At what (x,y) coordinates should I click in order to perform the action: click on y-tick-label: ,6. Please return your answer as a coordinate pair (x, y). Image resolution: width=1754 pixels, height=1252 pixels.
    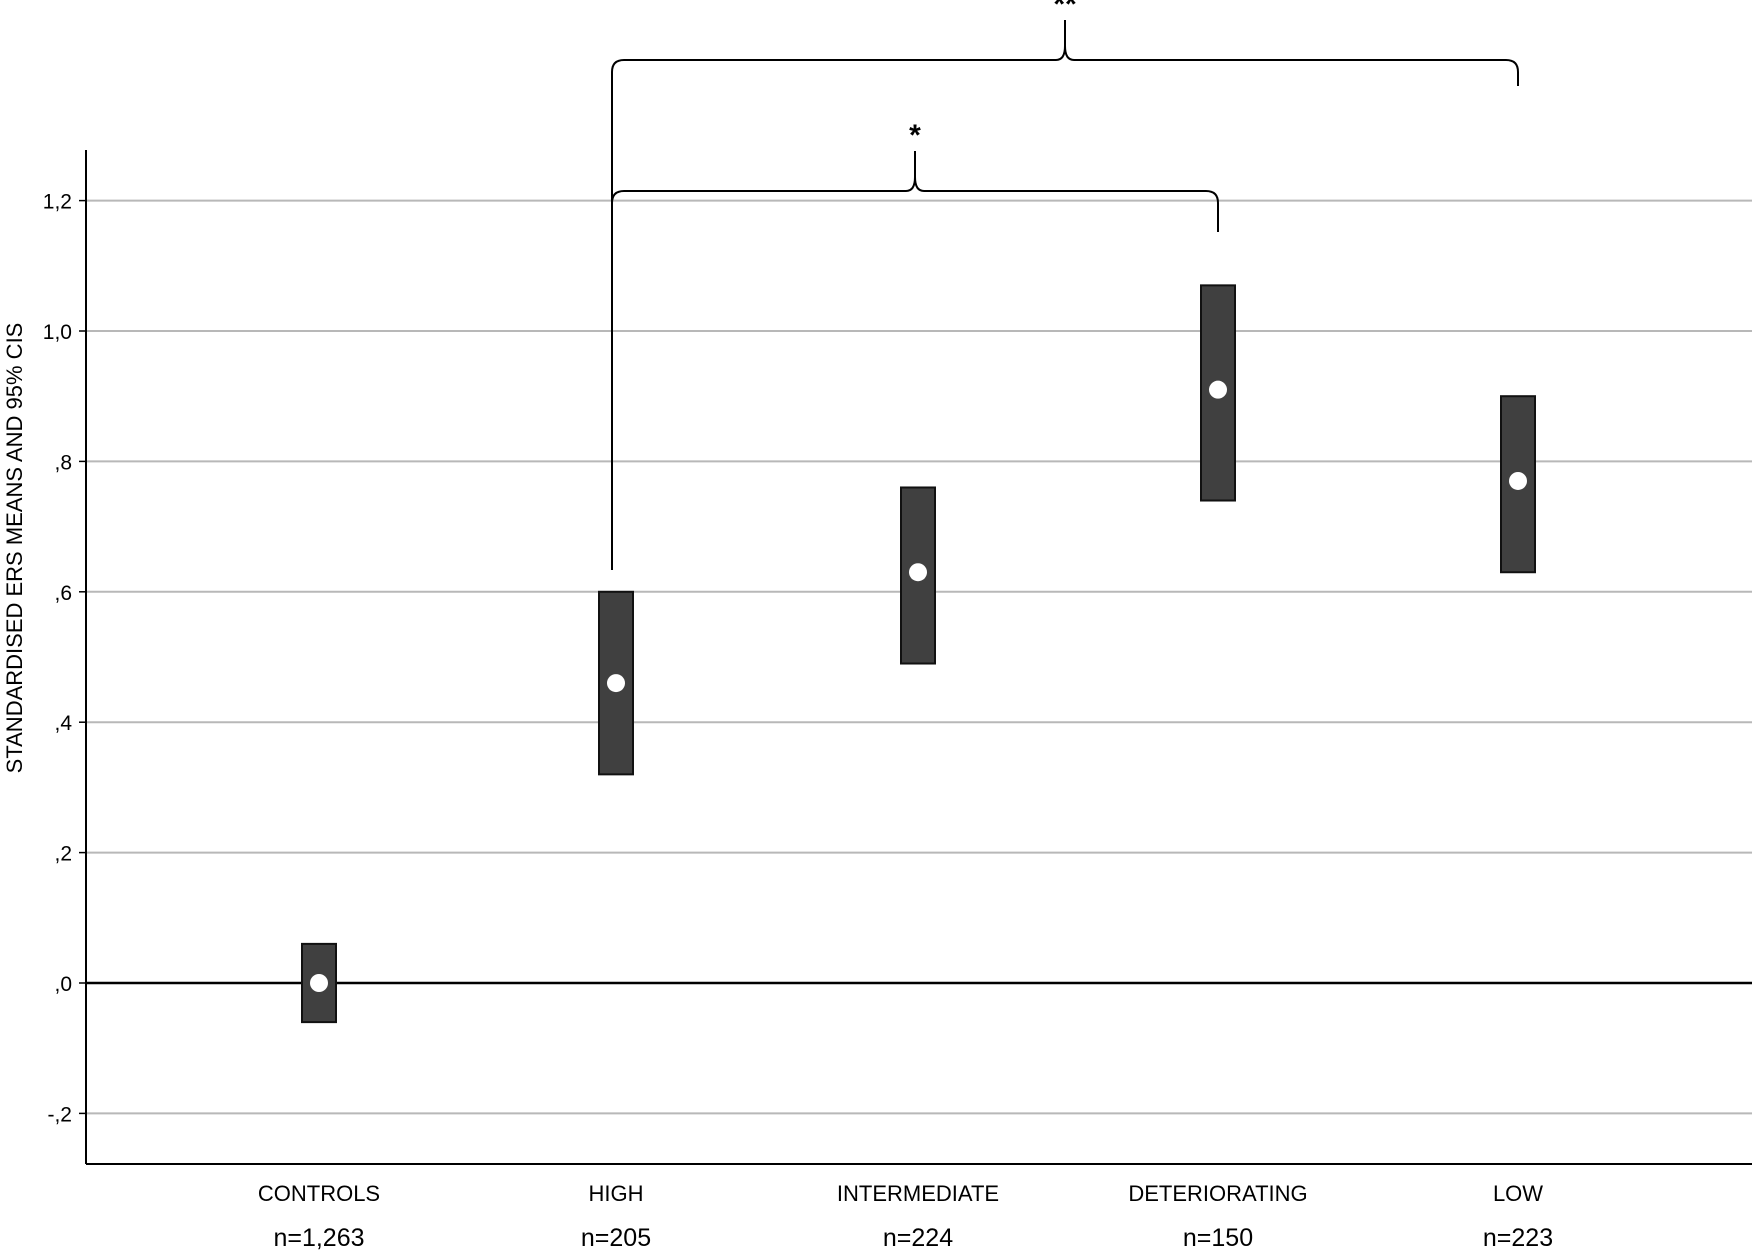
    Looking at the image, I should click on (63, 593).